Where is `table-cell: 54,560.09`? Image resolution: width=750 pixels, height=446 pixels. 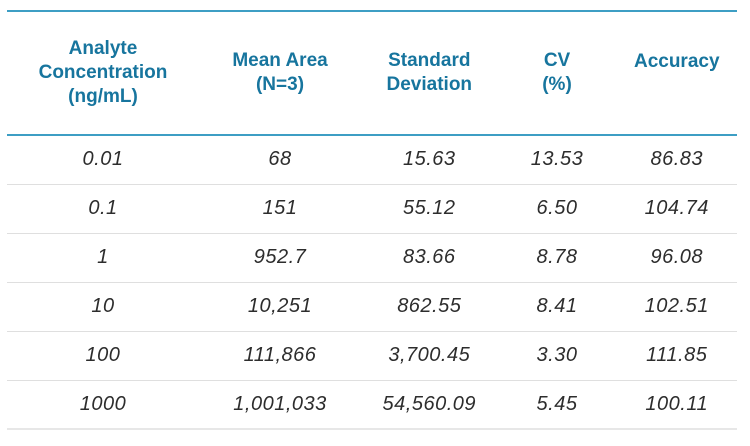 table-cell: 54,560.09 is located at coordinates (429, 403).